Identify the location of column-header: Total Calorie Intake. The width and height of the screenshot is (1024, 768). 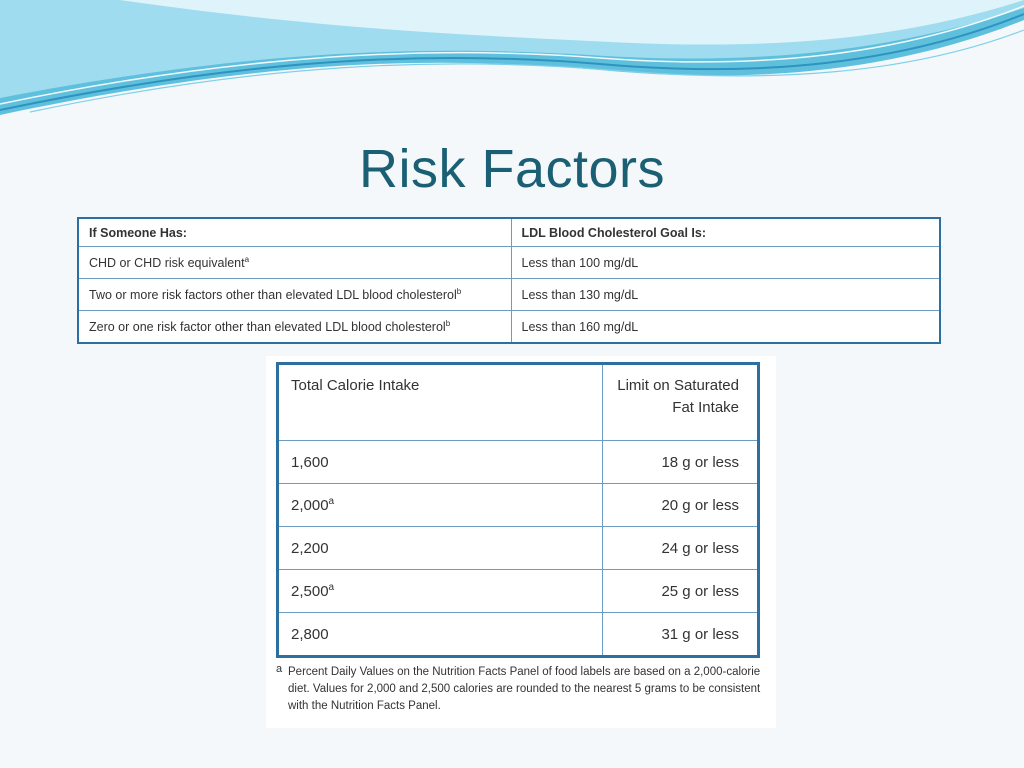
(440, 402).